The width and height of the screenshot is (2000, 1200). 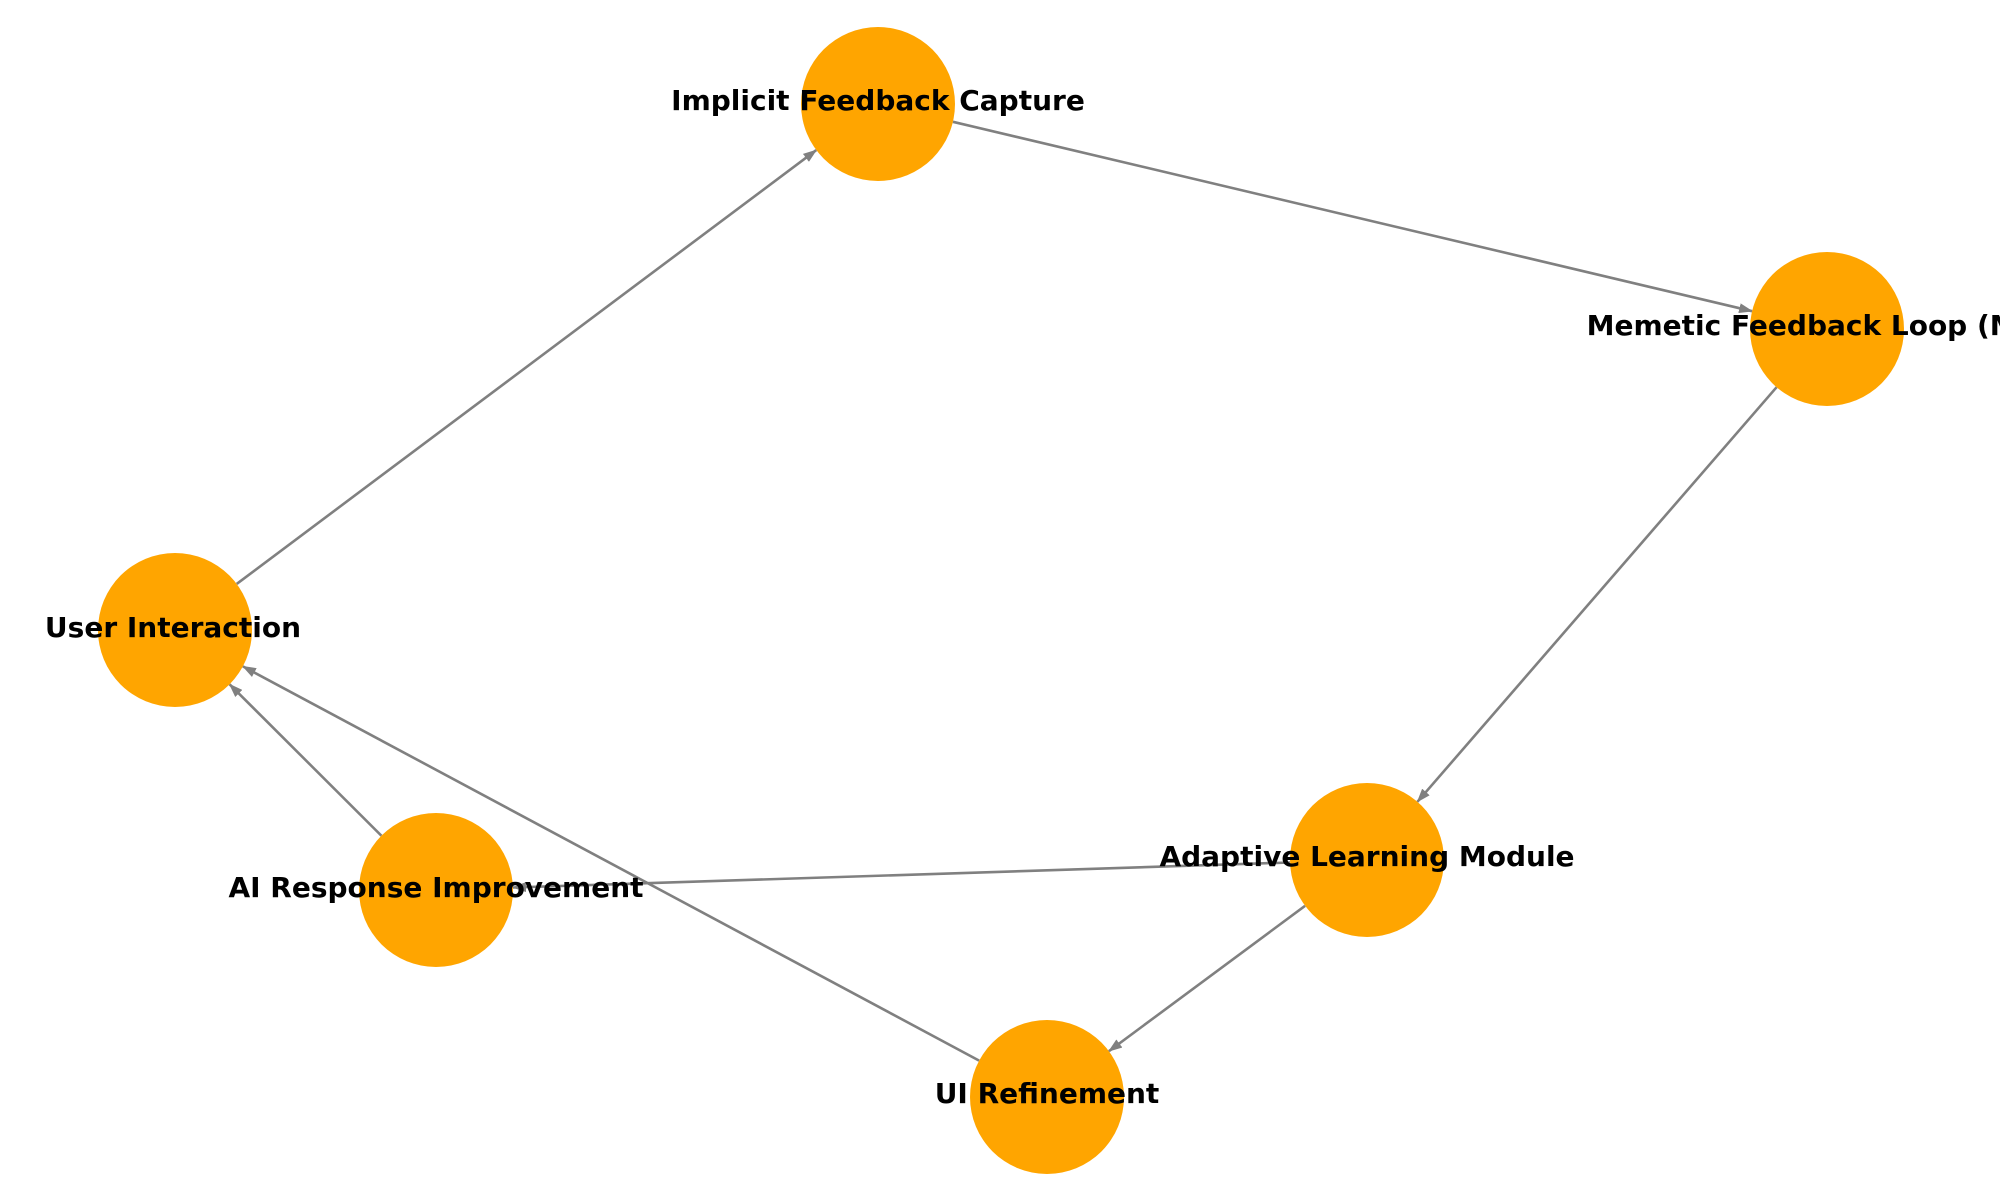 I want to click on edge-ai-to-user, so click(x=305, y=760).